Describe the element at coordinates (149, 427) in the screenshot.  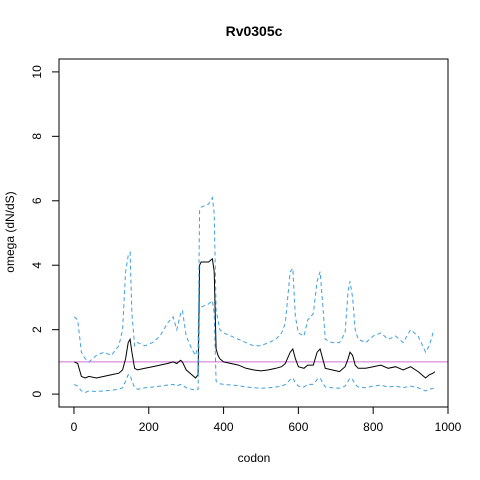
I see `x-tick-label: 200` at that location.